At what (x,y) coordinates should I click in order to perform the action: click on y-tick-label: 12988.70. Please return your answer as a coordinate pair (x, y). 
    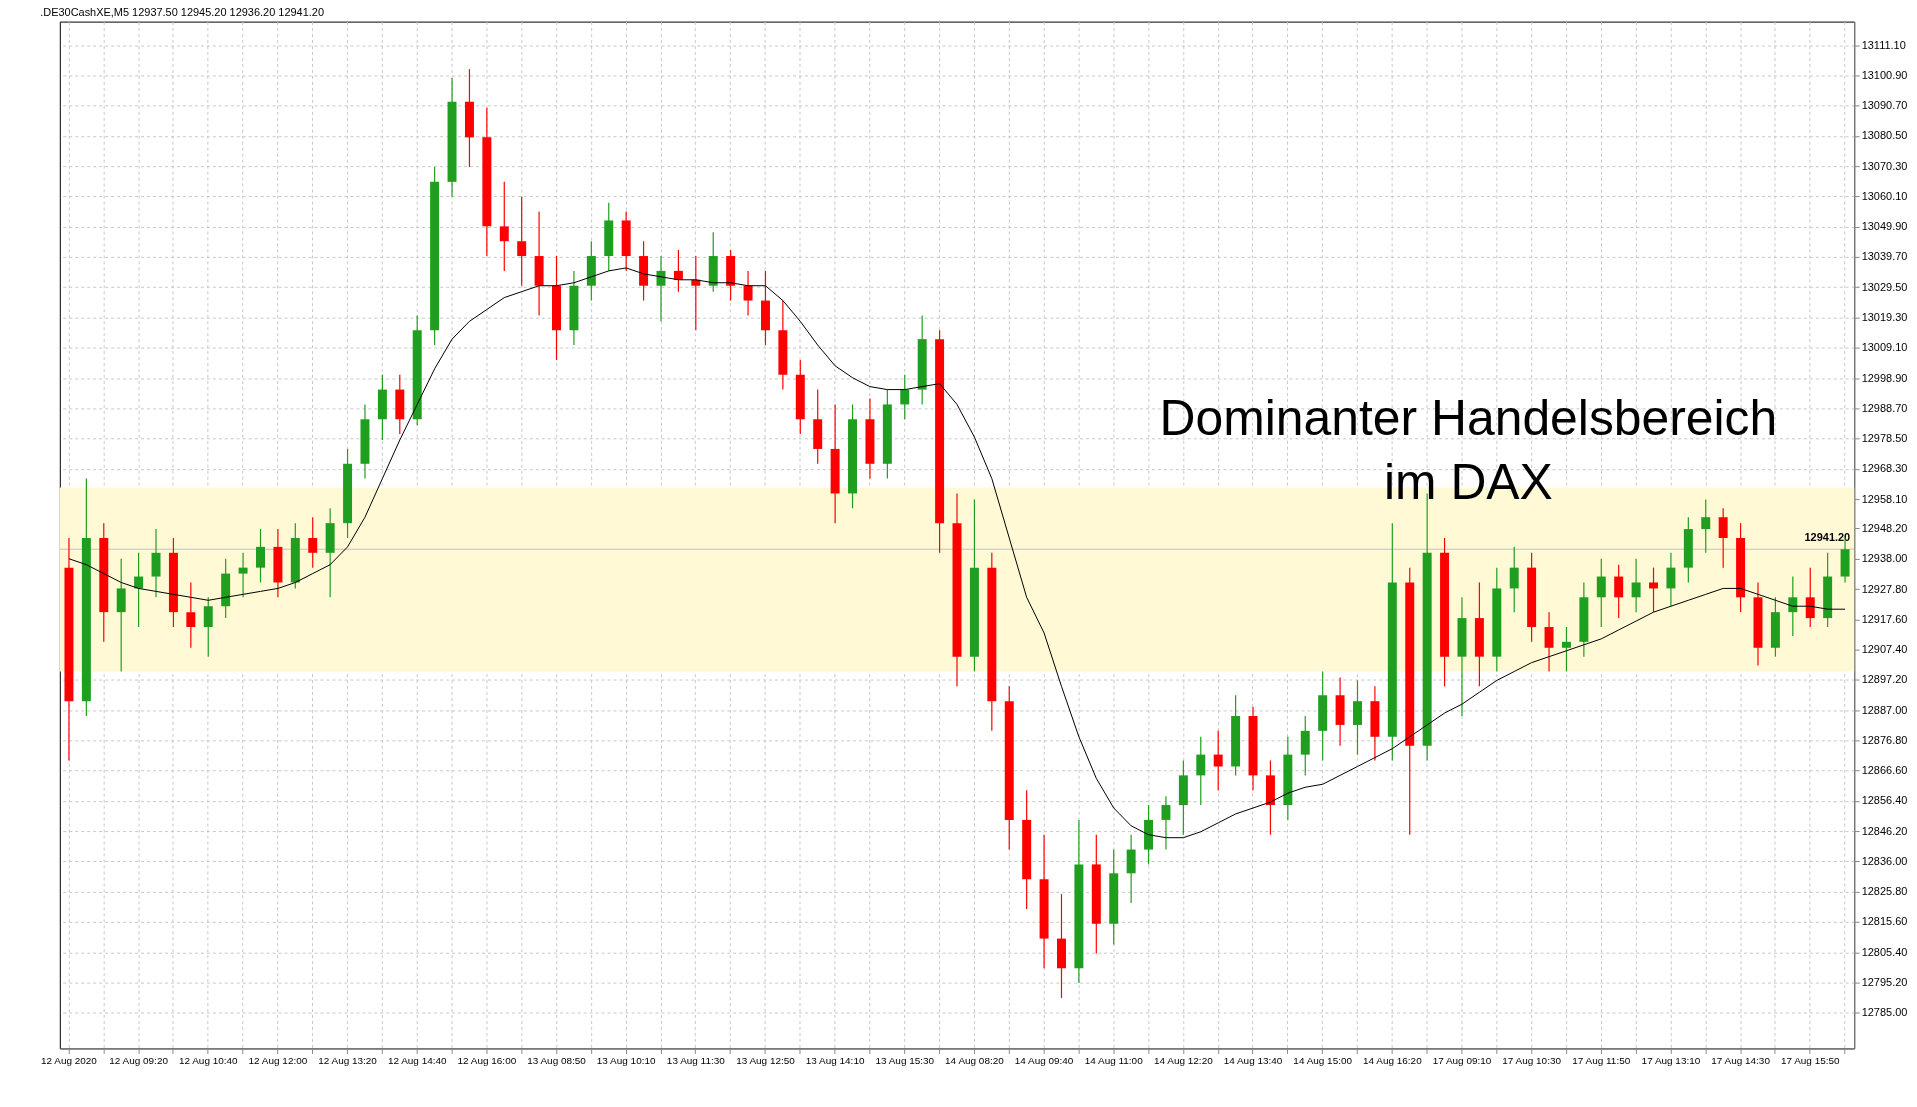
    Looking at the image, I should click on (1884, 407).